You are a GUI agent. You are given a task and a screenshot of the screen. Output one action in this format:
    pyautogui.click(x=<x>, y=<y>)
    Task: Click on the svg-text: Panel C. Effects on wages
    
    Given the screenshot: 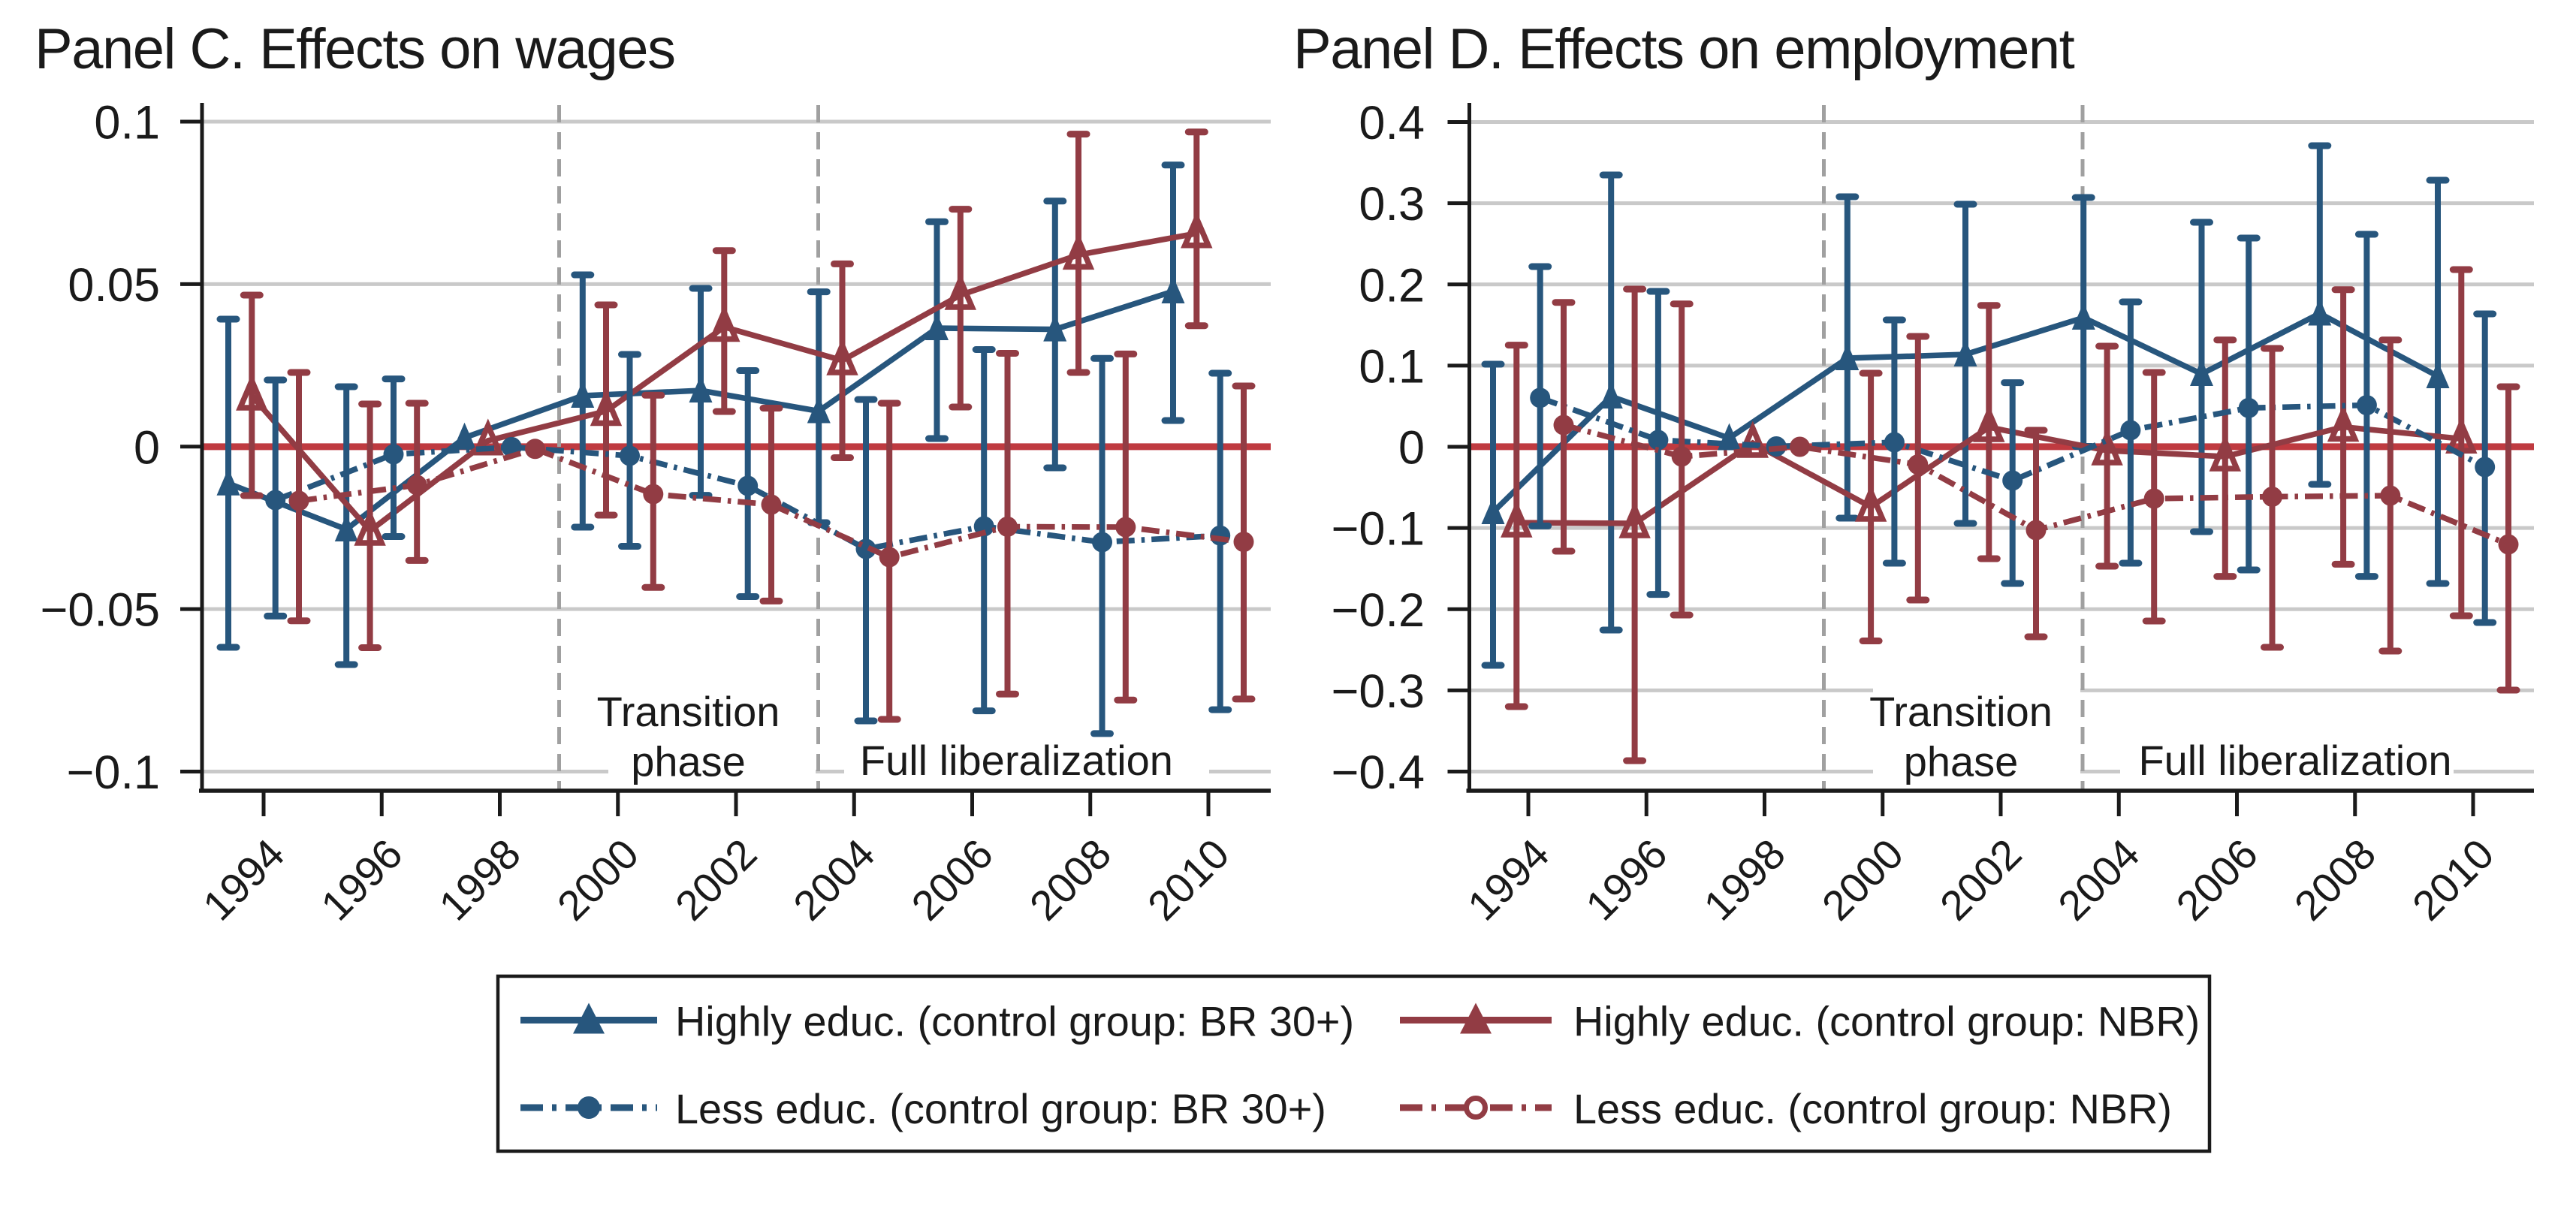 What is the action you would take?
    pyautogui.click(x=355, y=49)
    